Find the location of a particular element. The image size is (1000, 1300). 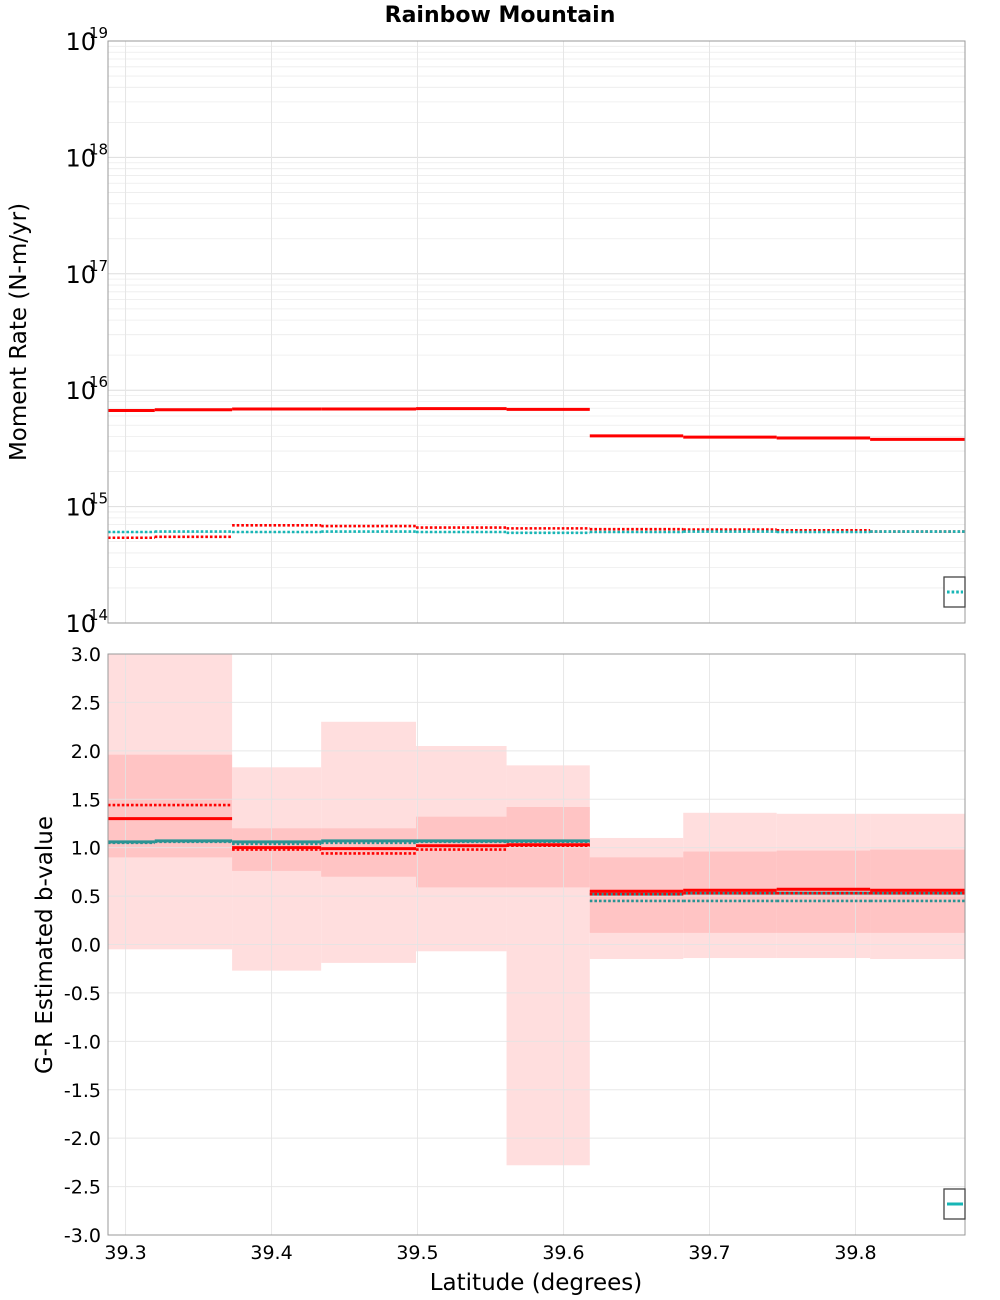

y-tick-exponent: 15 is located at coordinates (98, 499).